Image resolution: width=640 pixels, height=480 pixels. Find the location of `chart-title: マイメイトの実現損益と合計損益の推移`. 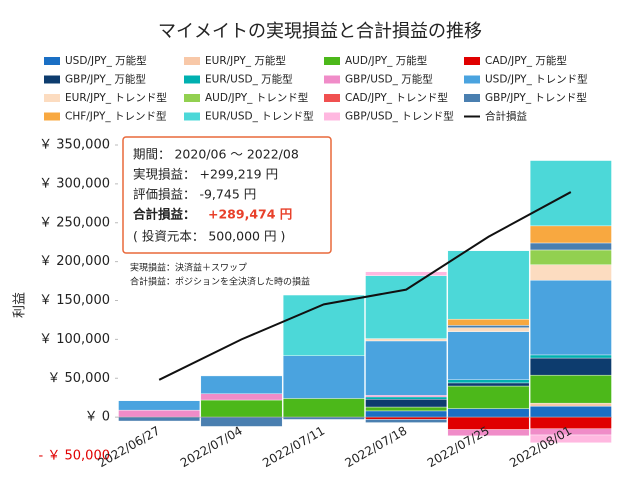

chart-title: マイメイトの実現損益と合計損益の推移 is located at coordinates (320, 31).